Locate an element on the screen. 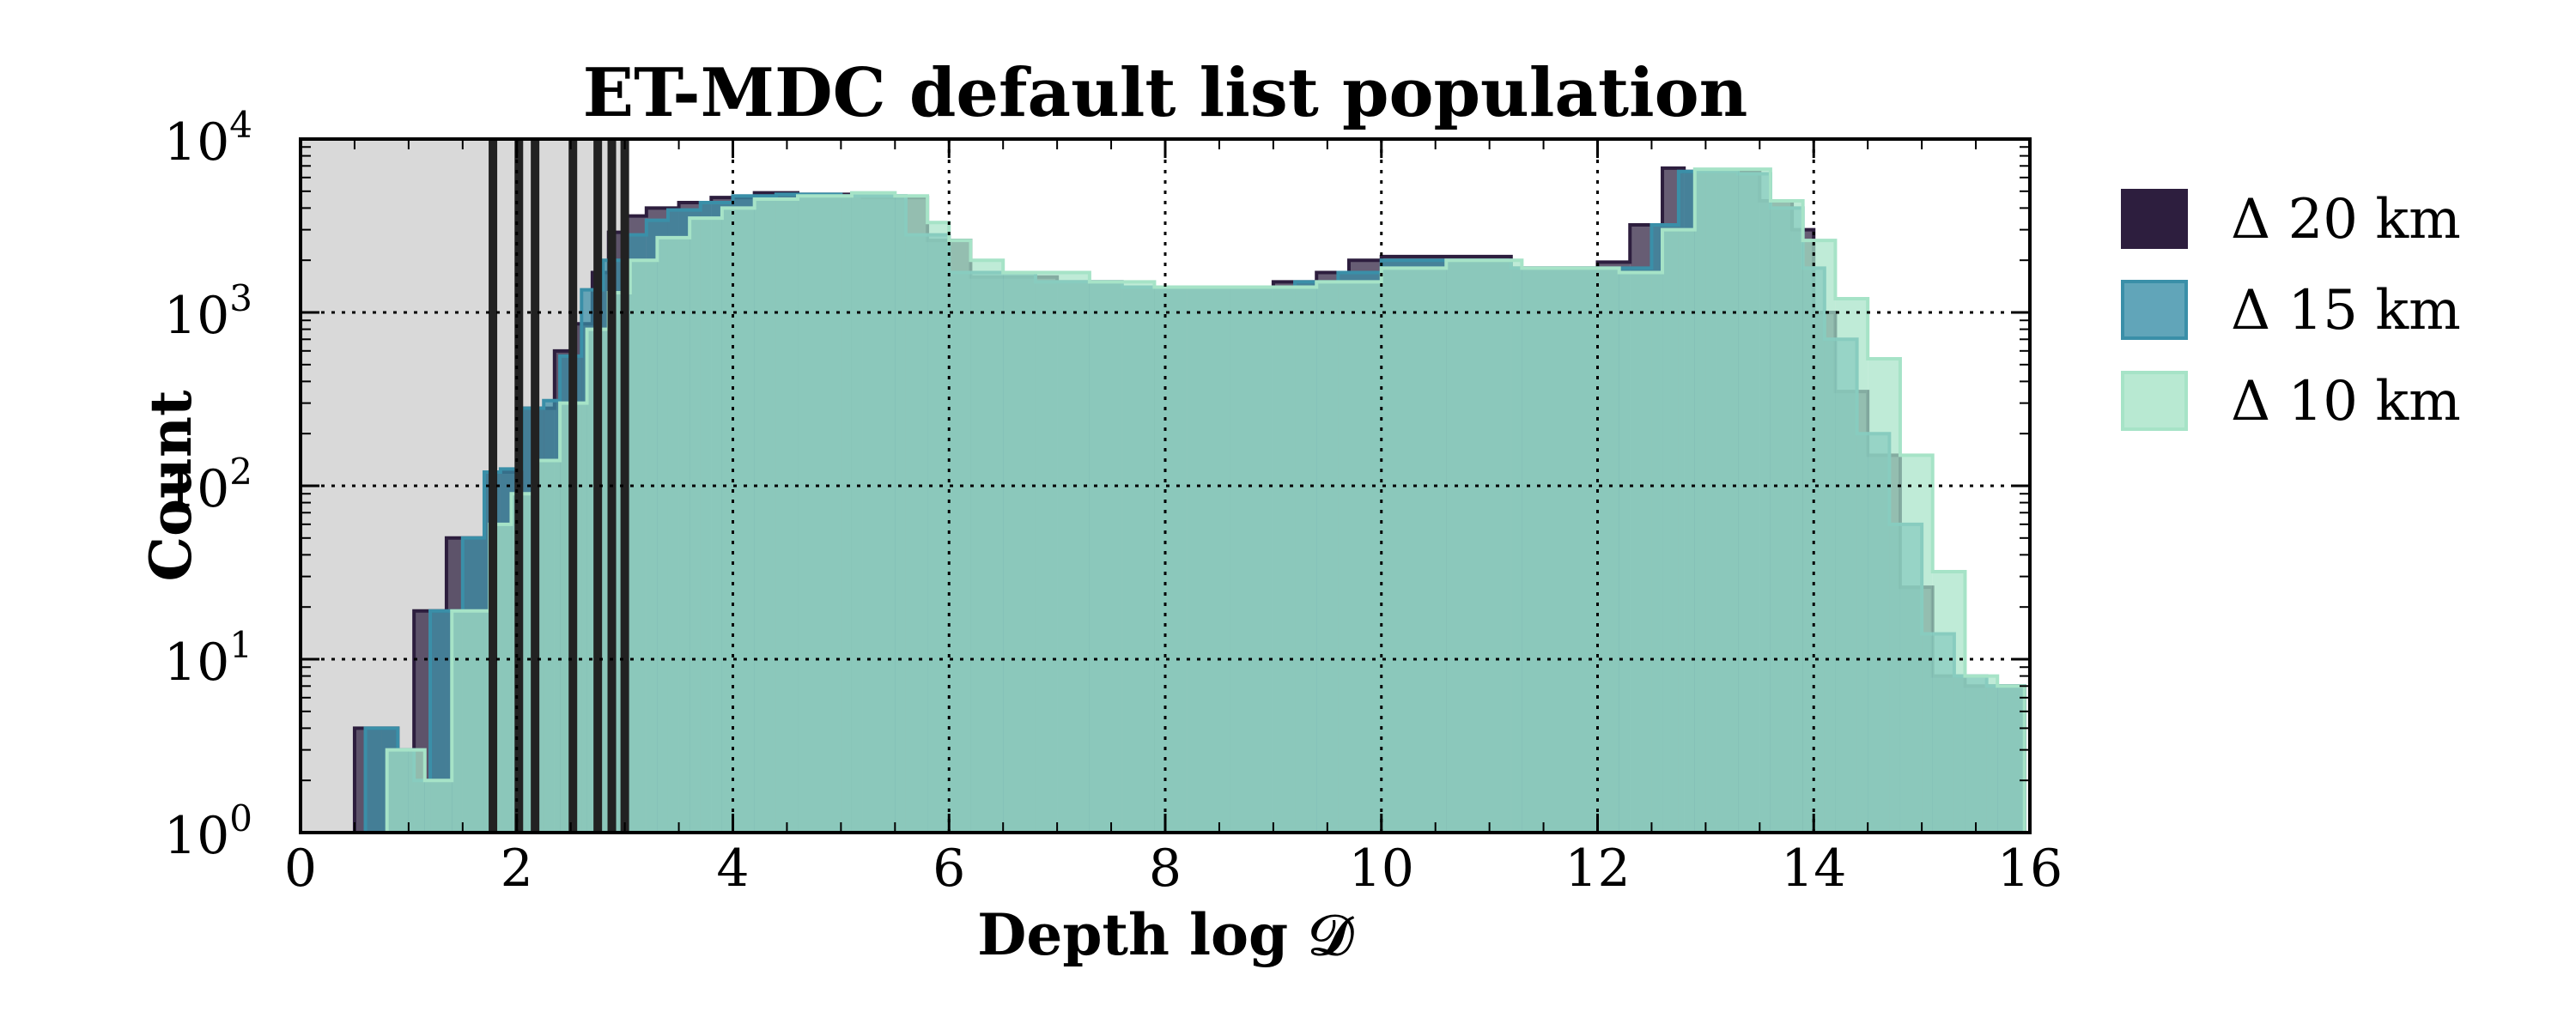 The width and height of the screenshot is (2576, 1030). x-axis-label: Depth log 𝒟 is located at coordinates (1166, 934).